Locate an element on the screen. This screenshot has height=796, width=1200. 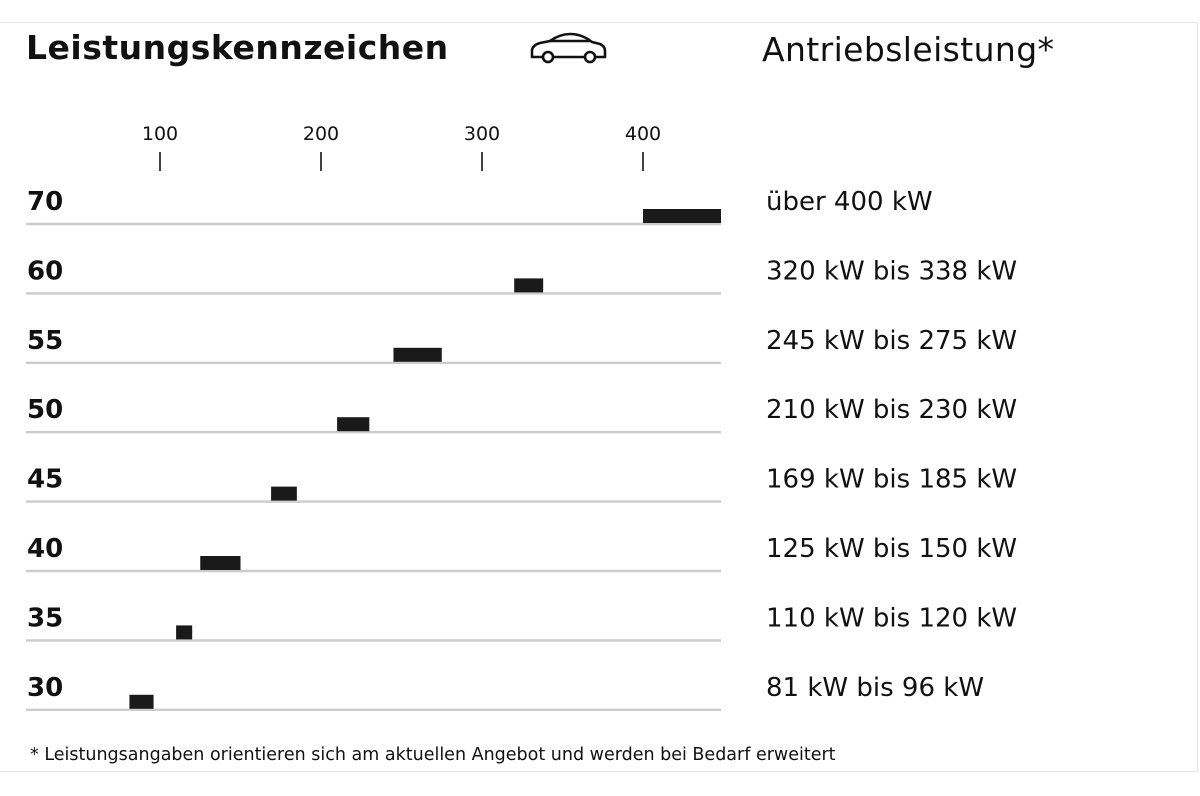
range-label: über 400 kW is located at coordinates (849, 202).